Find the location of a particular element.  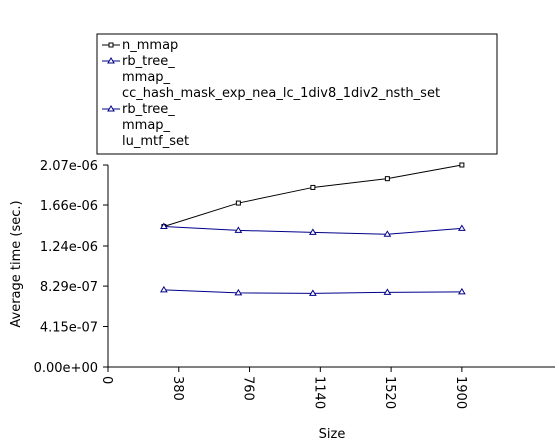

legend-entry: n_mmap is located at coordinates (140, 45).